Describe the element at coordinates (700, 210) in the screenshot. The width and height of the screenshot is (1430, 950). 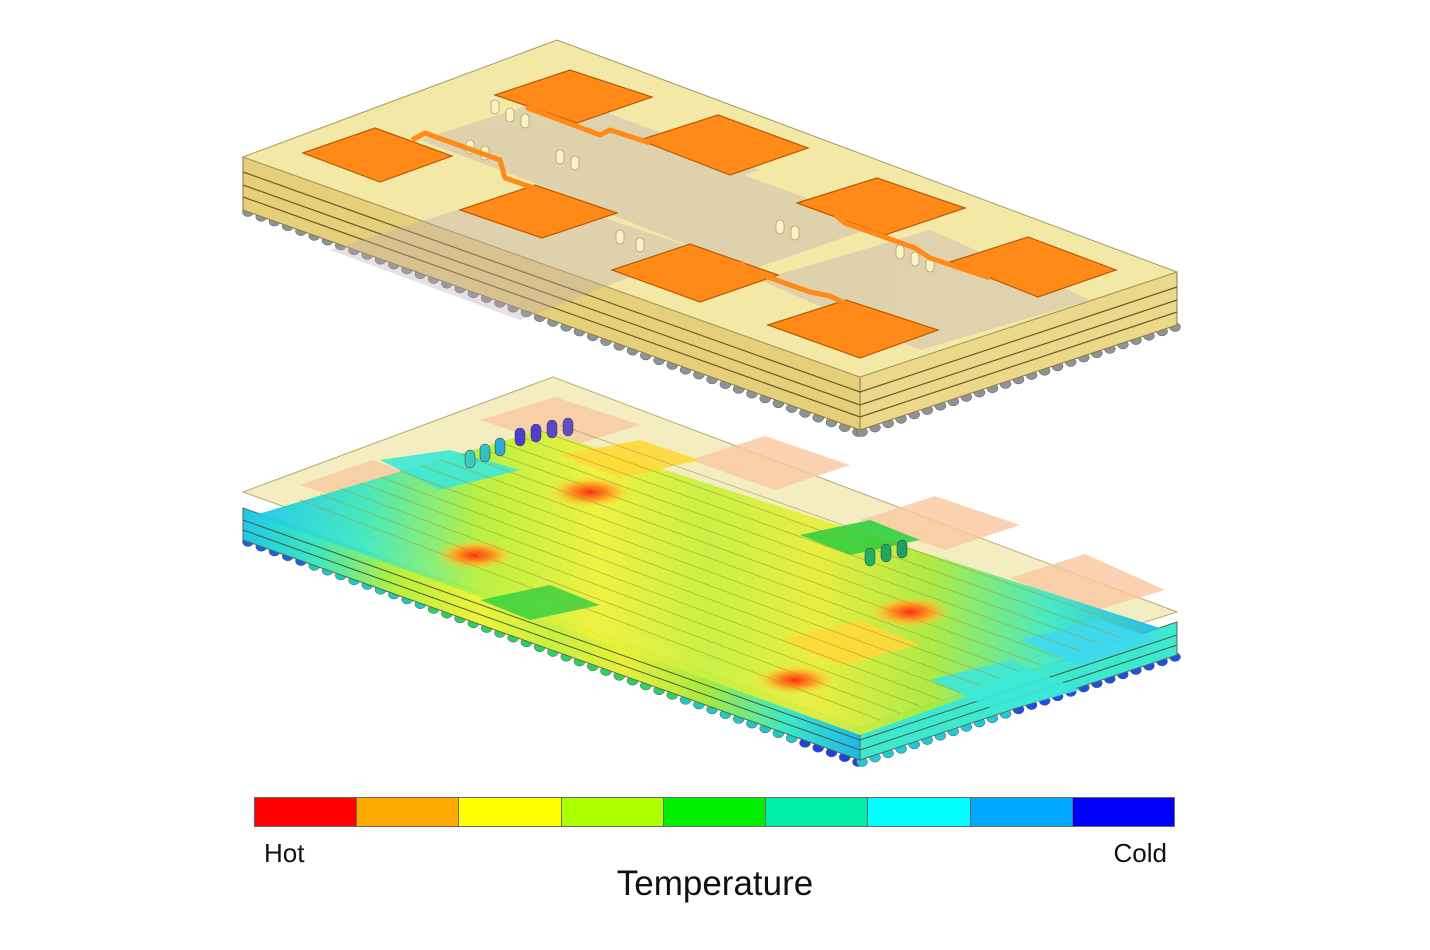
I see `antenna-feed-lines` at that location.